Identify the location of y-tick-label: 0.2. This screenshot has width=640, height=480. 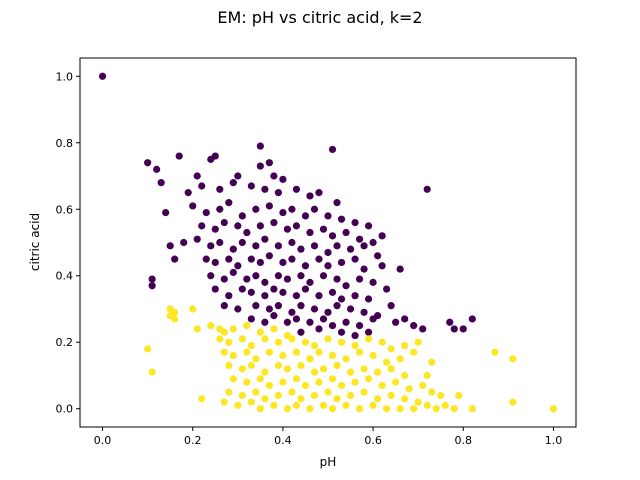
(65, 342).